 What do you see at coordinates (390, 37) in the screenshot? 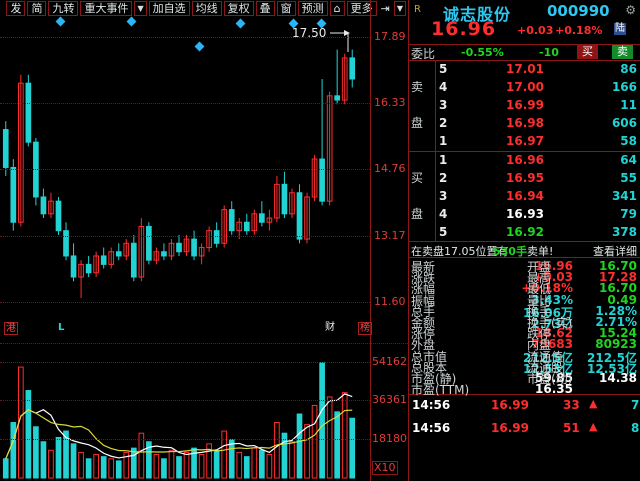
I see `price-axis-tick: 17.89` at bounding box center [390, 37].